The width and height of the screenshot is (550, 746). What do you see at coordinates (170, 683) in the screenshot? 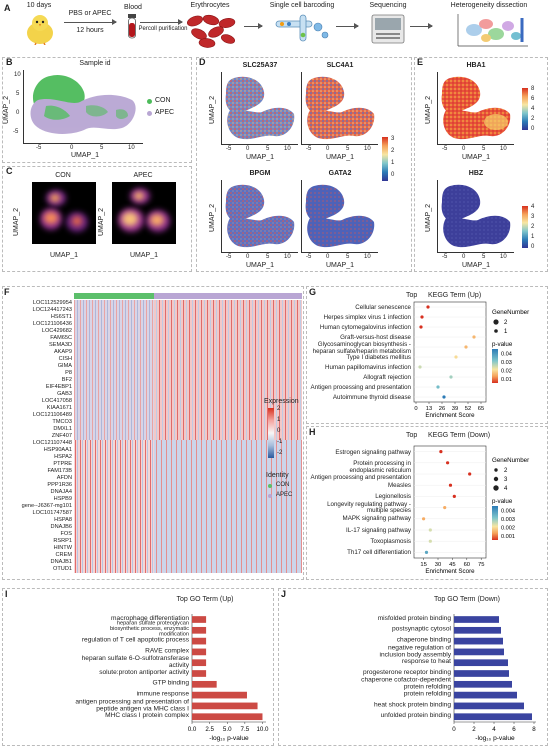
I see `term-label: GTP binding` at bounding box center [170, 683].